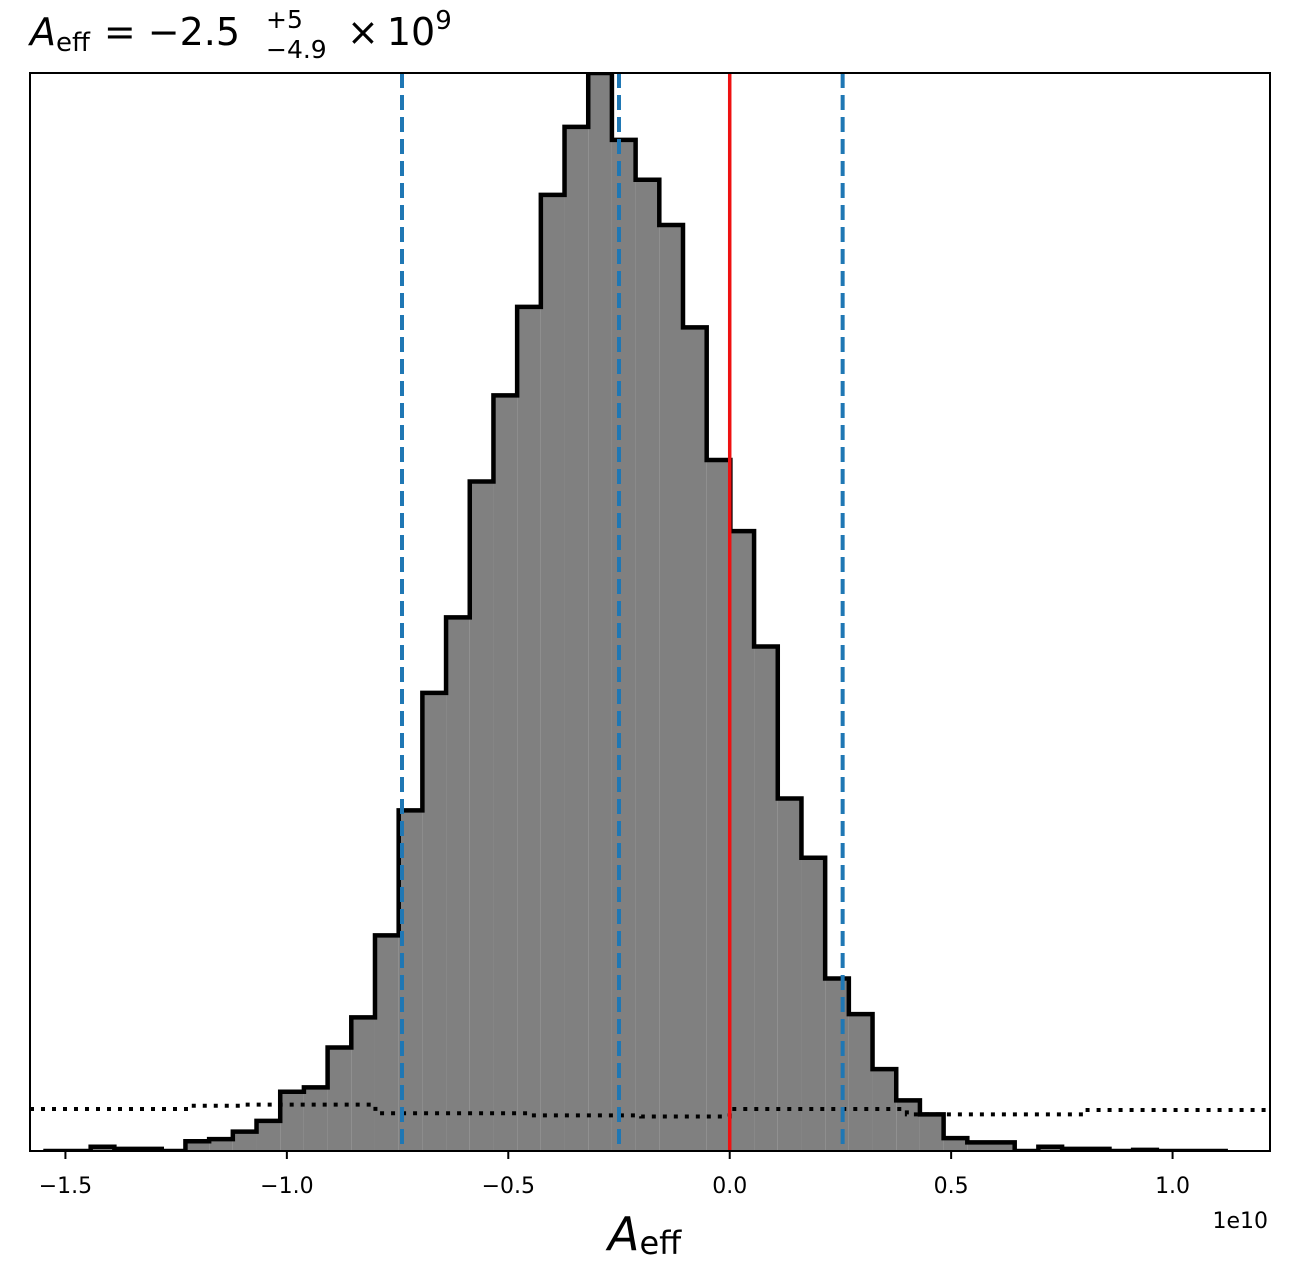 Image resolution: width=1289 pixels, height=1278 pixels. What do you see at coordinates (951, 1186) in the screenshot?
I see `x-tick-label: 0.5` at bounding box center [951, 1186].